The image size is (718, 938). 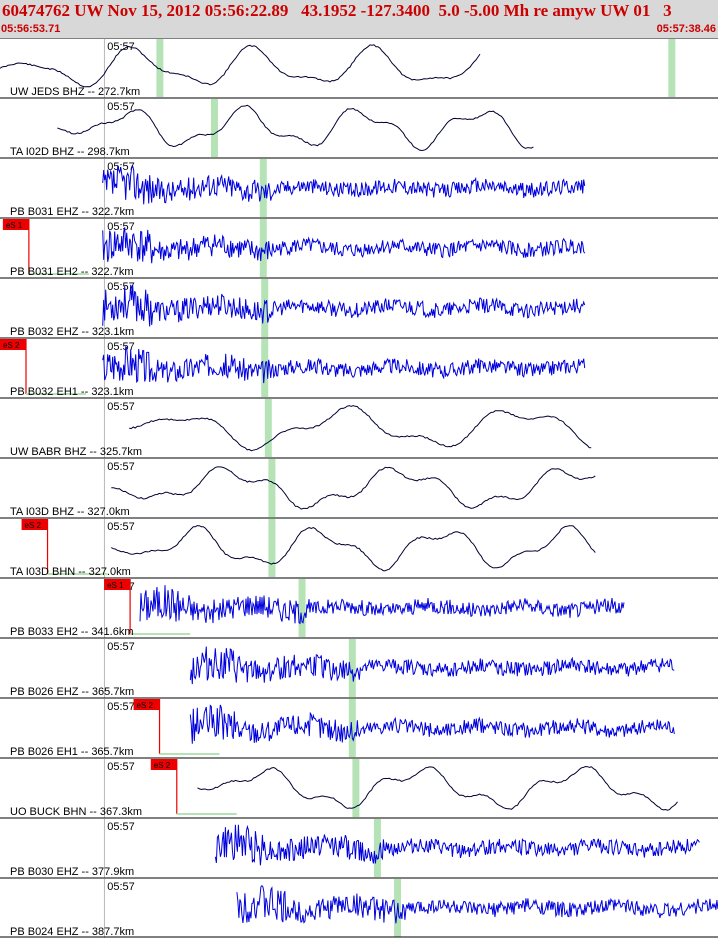 I want to click on station-label: PB B031 EHZ -- 322.7km, so click(x=72, y=212).